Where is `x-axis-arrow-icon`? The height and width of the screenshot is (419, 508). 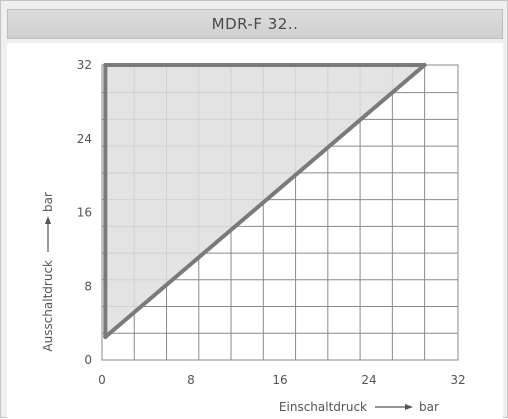 x-axis-arrow-icon is located at coordinates (409, 407).